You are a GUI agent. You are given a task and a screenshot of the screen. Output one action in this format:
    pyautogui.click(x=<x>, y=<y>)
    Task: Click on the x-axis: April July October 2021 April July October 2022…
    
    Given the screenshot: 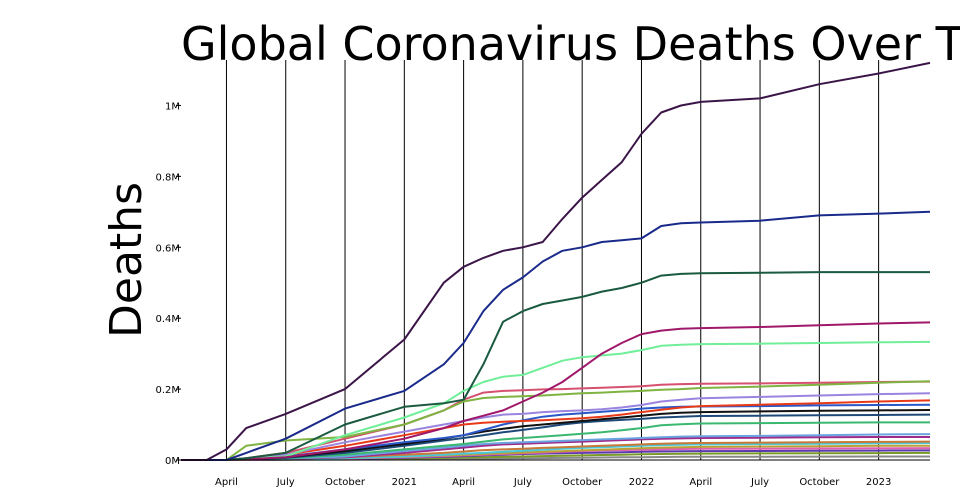 What is the action you would take?
    pyautogui.click(x=553, y=482)
    